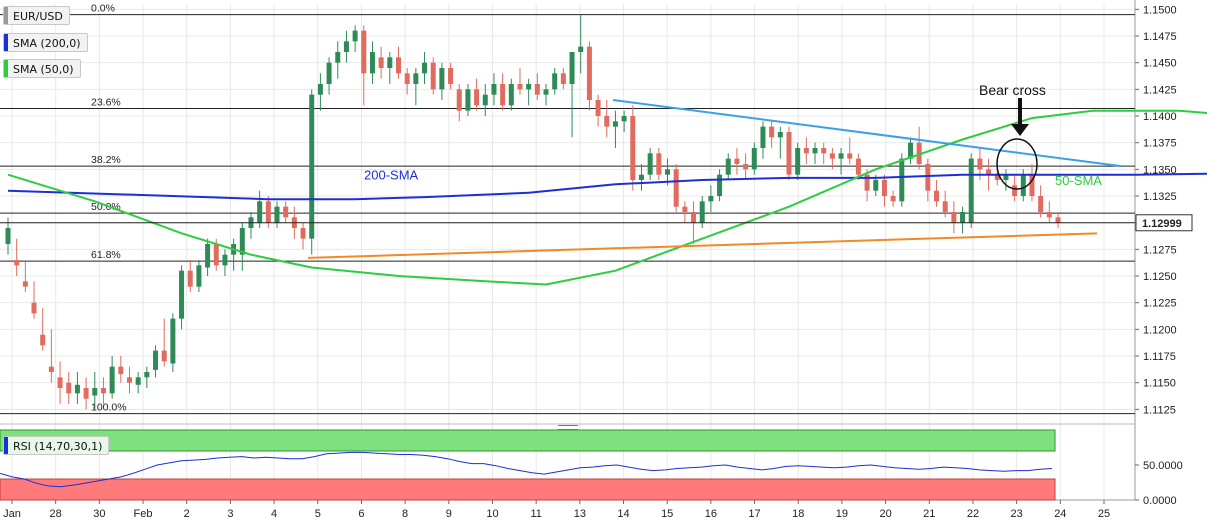 The width and height of the screenshot is (1207, 531). I want to click on y-tick-label: 1.1250, so click(1160, 277).